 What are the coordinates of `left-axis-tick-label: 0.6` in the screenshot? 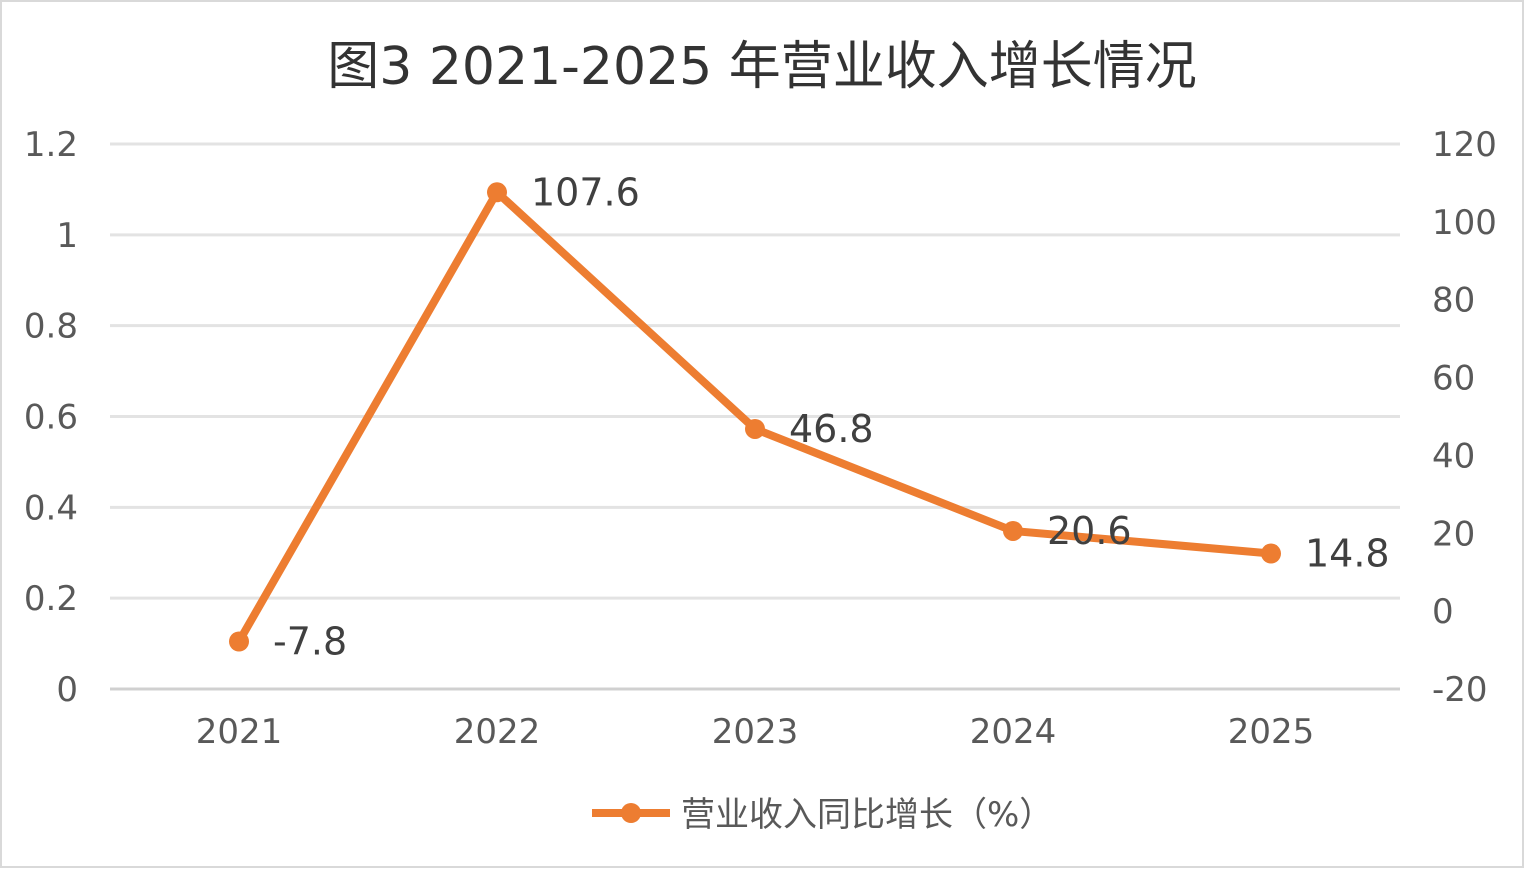 It's located at (51, 418).